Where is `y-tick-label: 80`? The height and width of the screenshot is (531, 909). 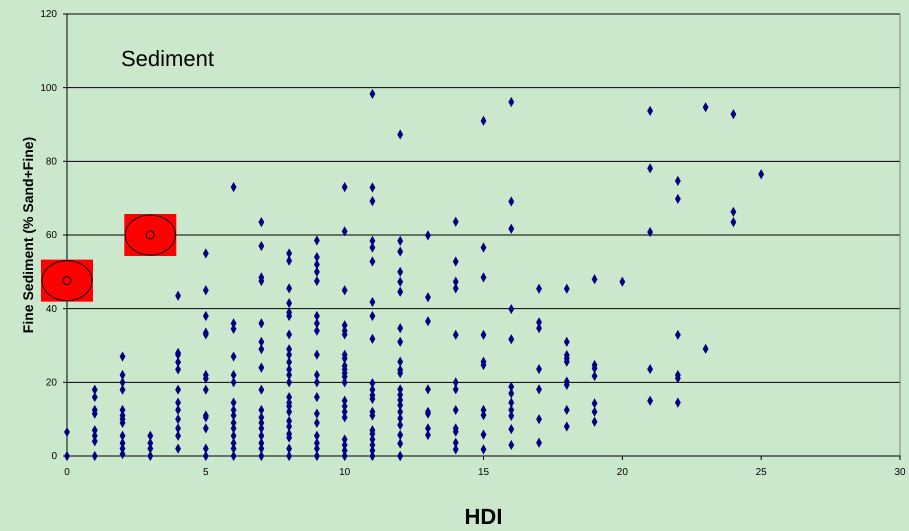
y-tick-label: 80 is located at coordinates (52, 162).